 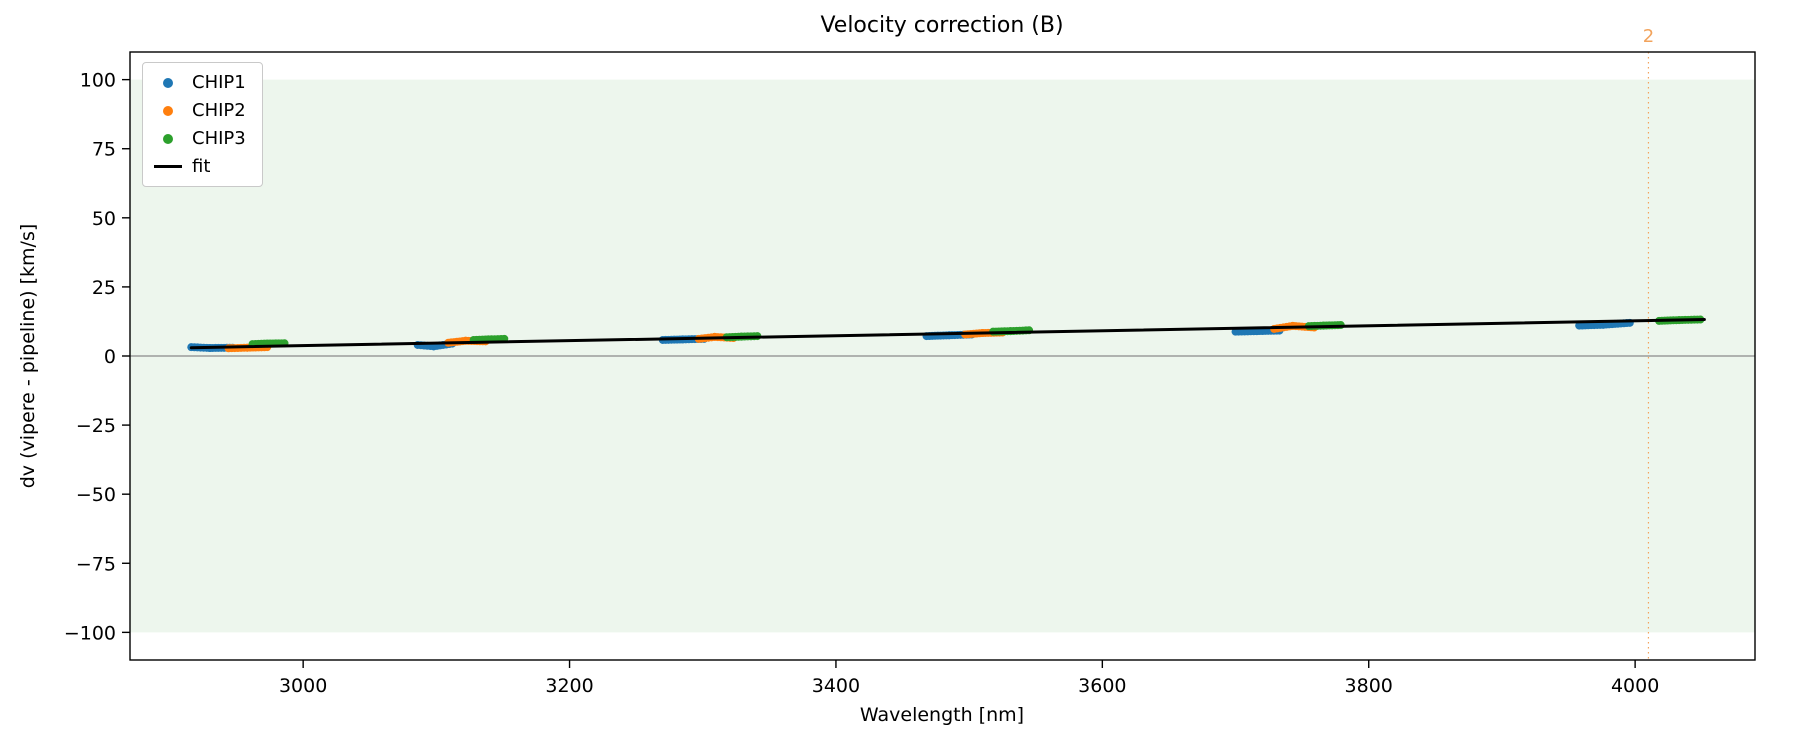 I want to click on x-axis-label: Wavelength [nm], so click(x=942, y=715).